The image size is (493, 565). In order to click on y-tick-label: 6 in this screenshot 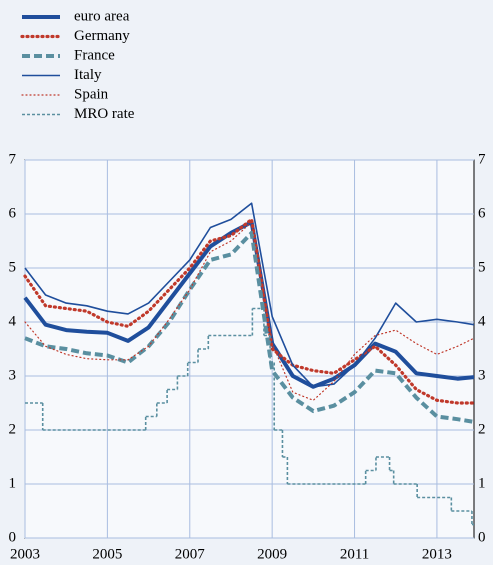, I will do `click(13, 213)`.